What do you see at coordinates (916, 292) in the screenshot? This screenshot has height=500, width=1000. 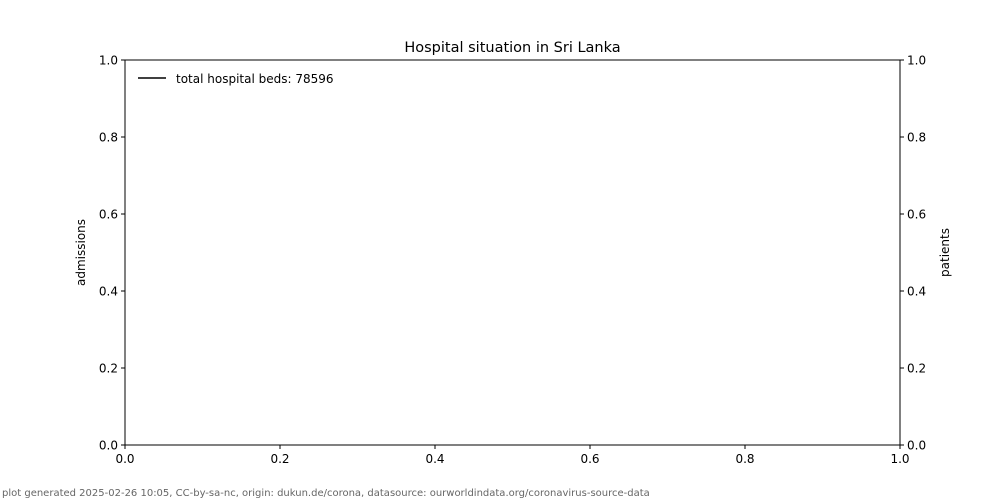 I see `y-tick-label-right: 0.4` at bounding box center [916, 292].